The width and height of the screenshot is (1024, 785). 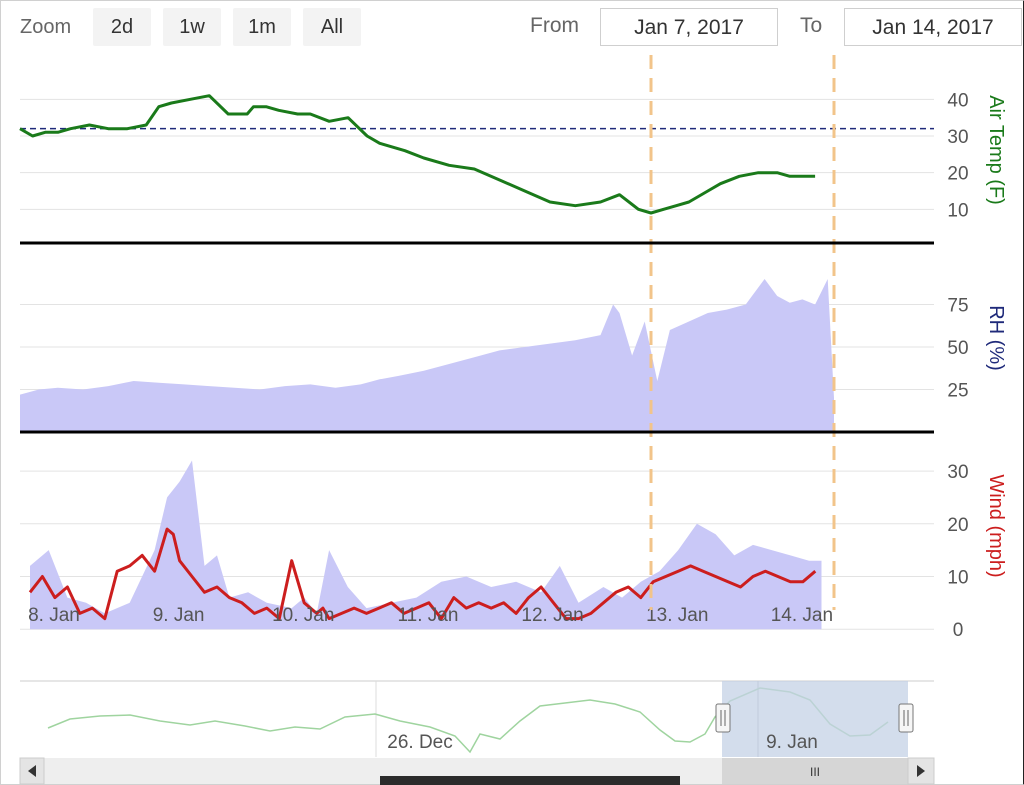 What do you see at coordinates (958, 630) in the screenshot?
I see `y-tick-label: 0` at bounding box center [958, 630].